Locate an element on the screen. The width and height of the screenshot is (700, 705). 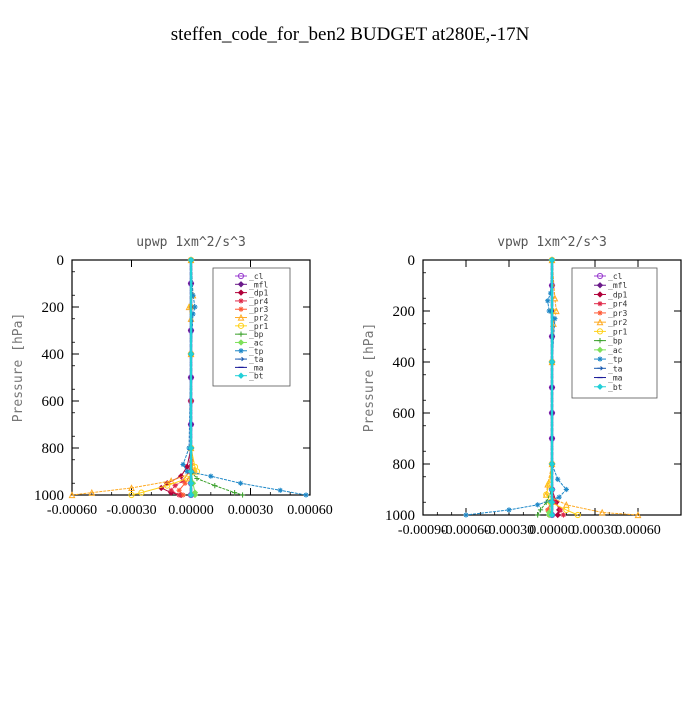
y-tick-label: 400 is located at coordinates (404, 363).